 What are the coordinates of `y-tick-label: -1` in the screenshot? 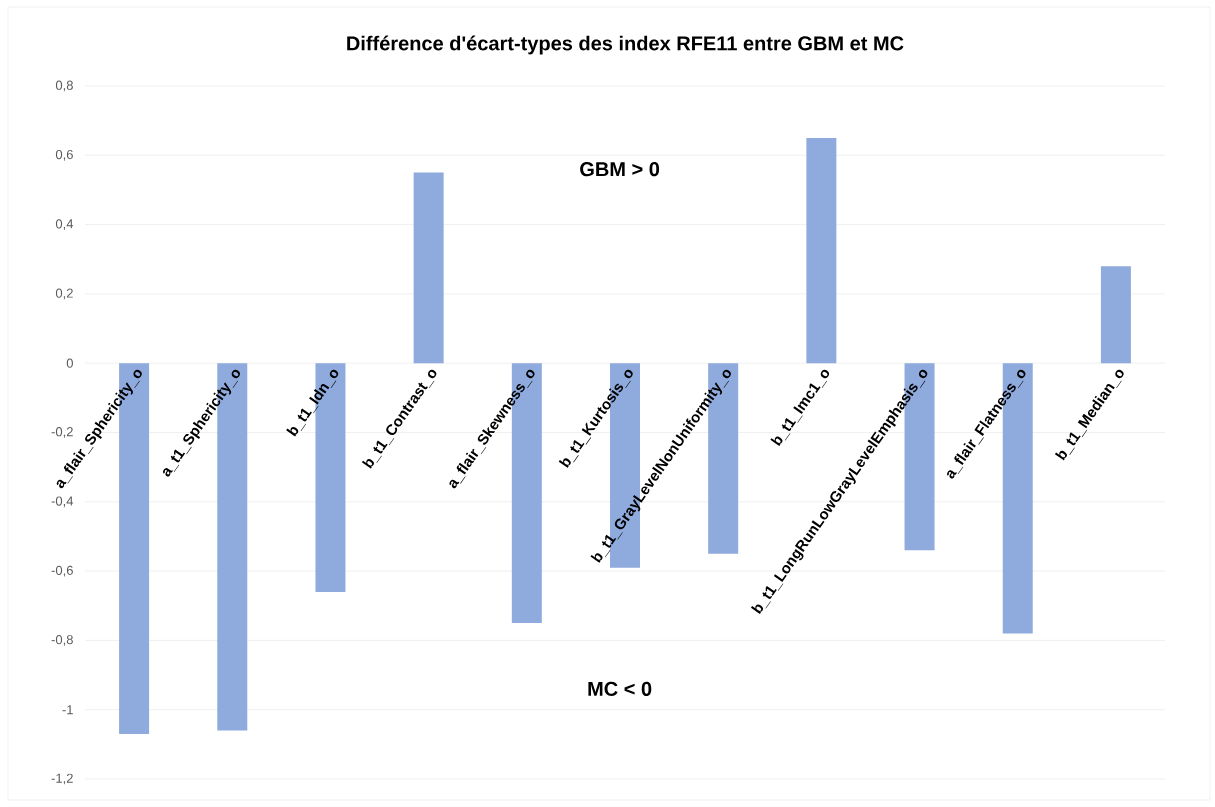 It's located at (67, 710).